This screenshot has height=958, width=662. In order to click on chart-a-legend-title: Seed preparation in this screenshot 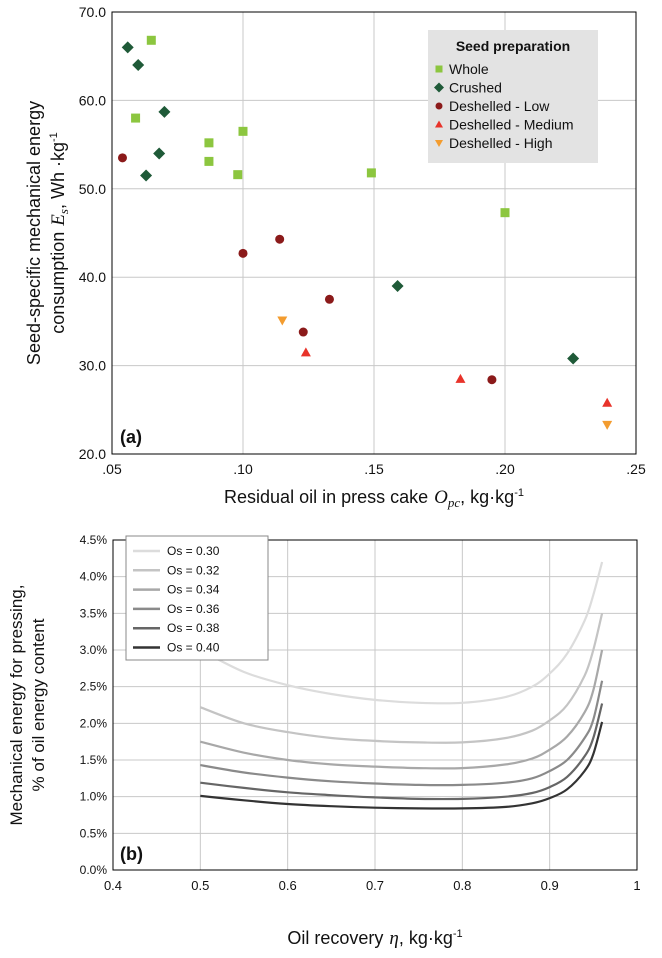, I will do `click(513, 46)`.